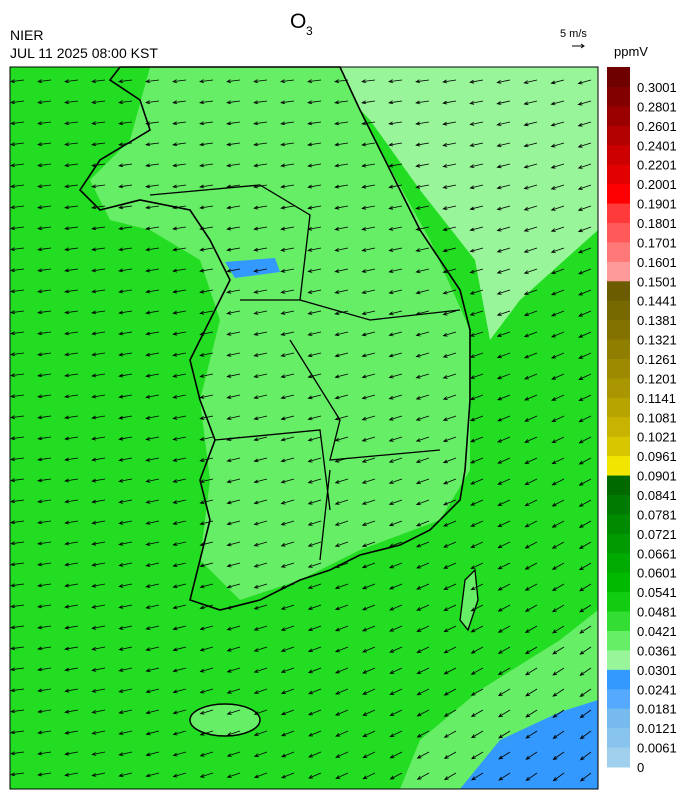  I want to click on colorbar-label: 0.1081, so click(657, 417).